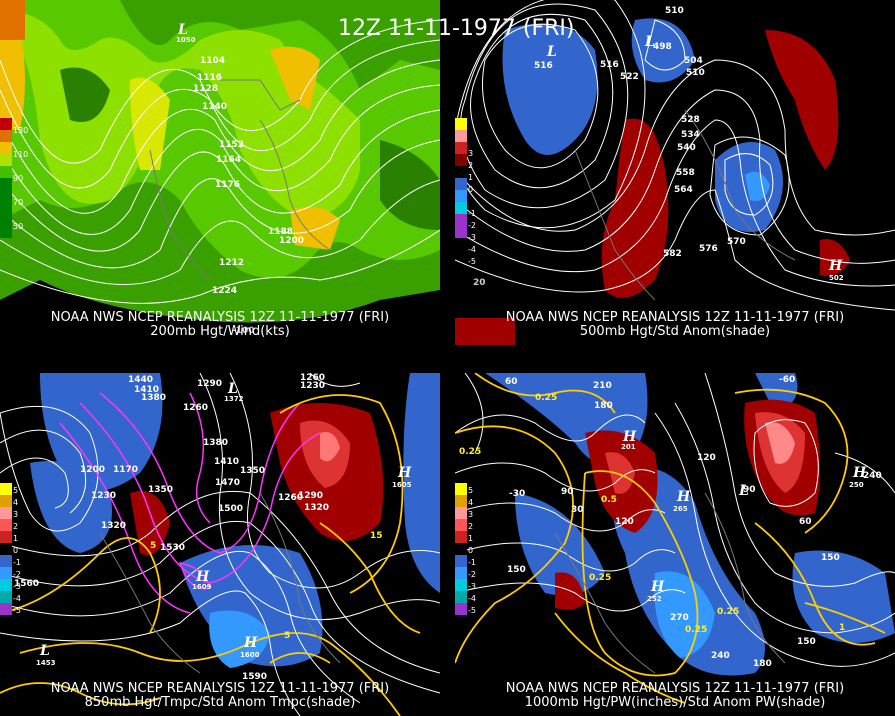  Describe the element at coordinates (18, 226) in the screenshot. I see `legend-label: 50` at that location.